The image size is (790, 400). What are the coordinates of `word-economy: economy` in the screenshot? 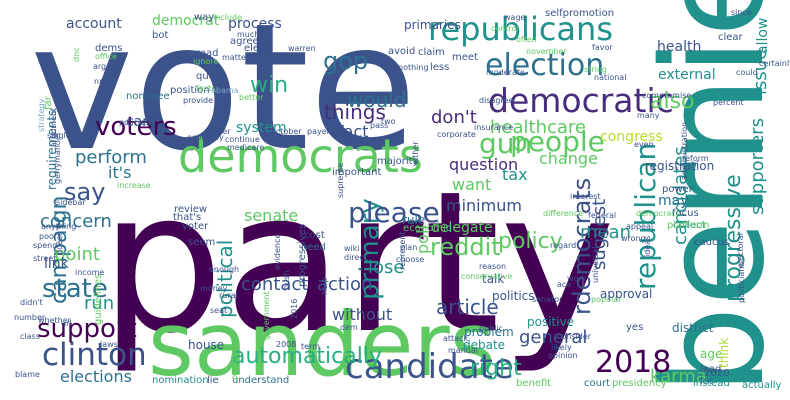 It's located at (205, 137).